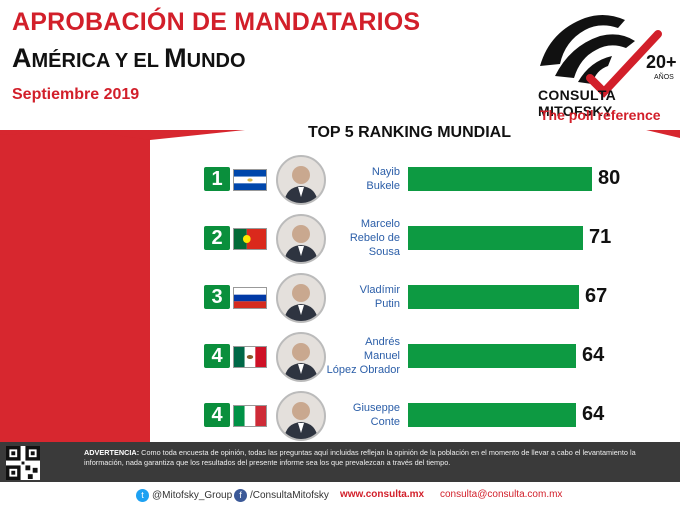  What do you see at coordinates (577, 103) in the screenshot?
I see `brand-name: CONSULTA MITOFSKY` at bounding box center [577, 103].